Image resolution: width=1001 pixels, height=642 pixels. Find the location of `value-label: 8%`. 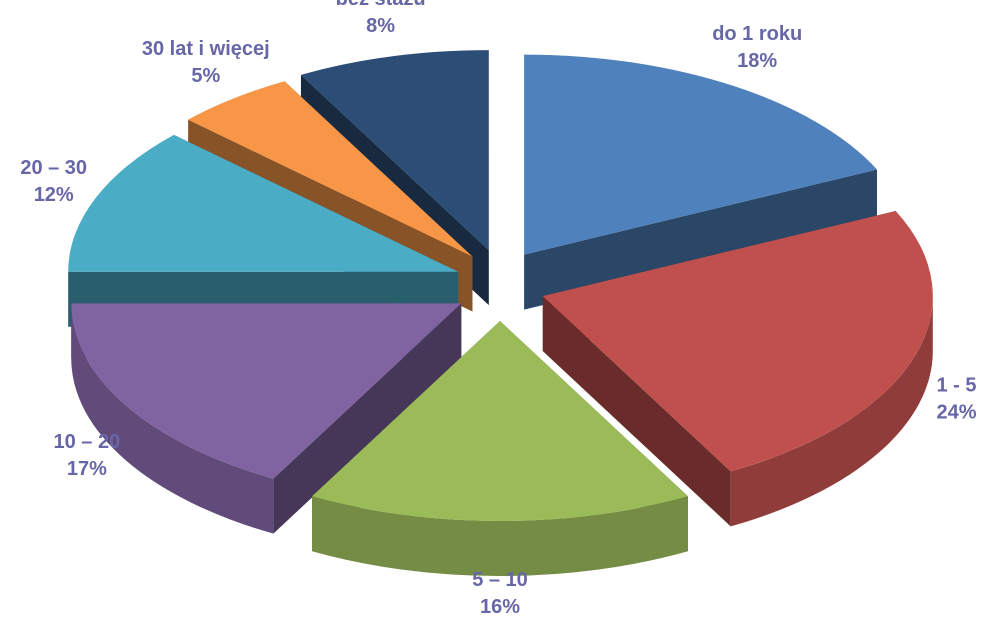

value-label: 8% is located at coordinates (380, 26).